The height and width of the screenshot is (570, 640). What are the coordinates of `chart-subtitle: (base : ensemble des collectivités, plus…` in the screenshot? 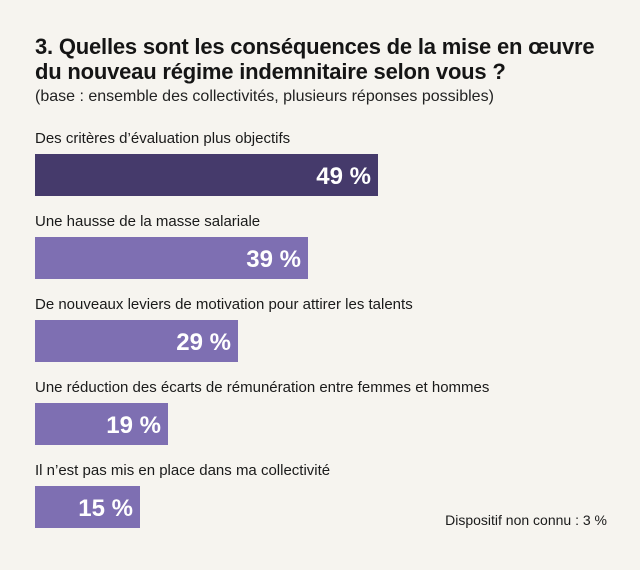 It's located at (264, 96).